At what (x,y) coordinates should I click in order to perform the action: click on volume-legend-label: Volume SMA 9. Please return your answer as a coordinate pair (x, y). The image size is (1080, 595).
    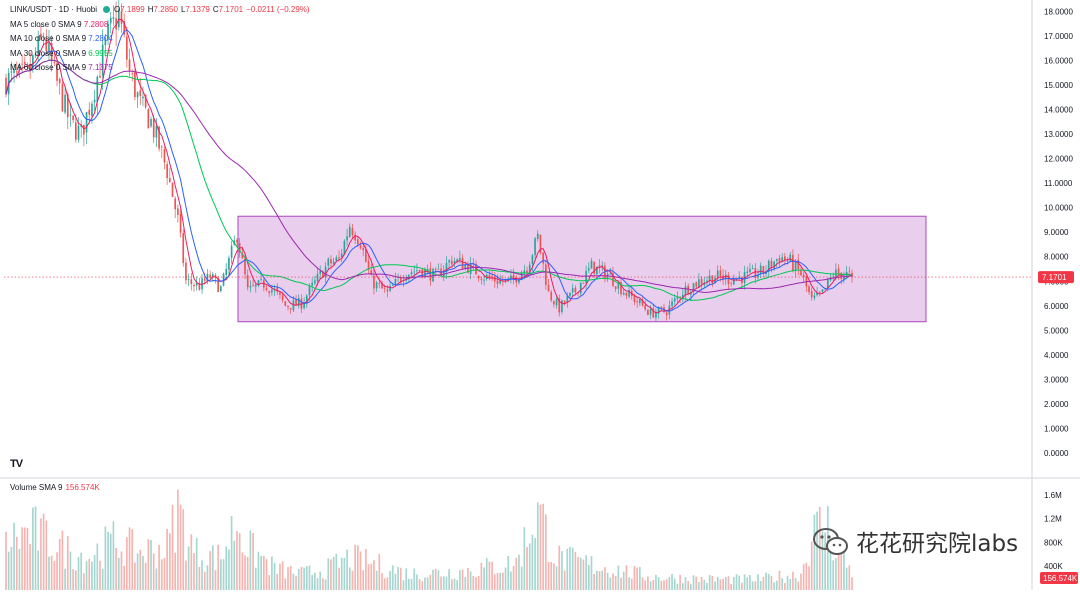
    Looking at the image, I should click on (36, 487).